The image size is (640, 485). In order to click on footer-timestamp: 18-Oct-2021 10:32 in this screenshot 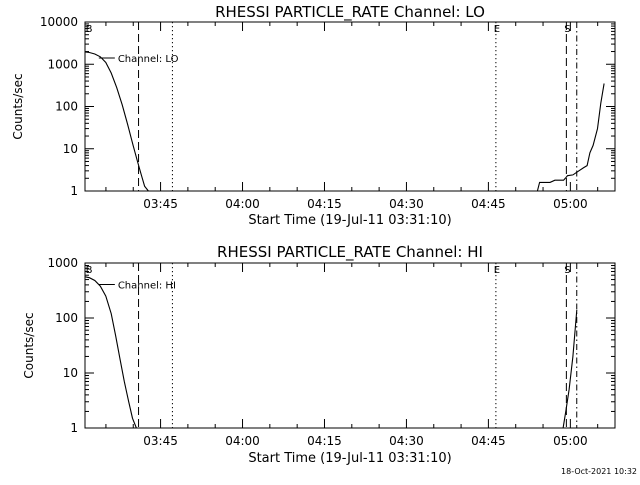, I will do `click(599, 471)`.